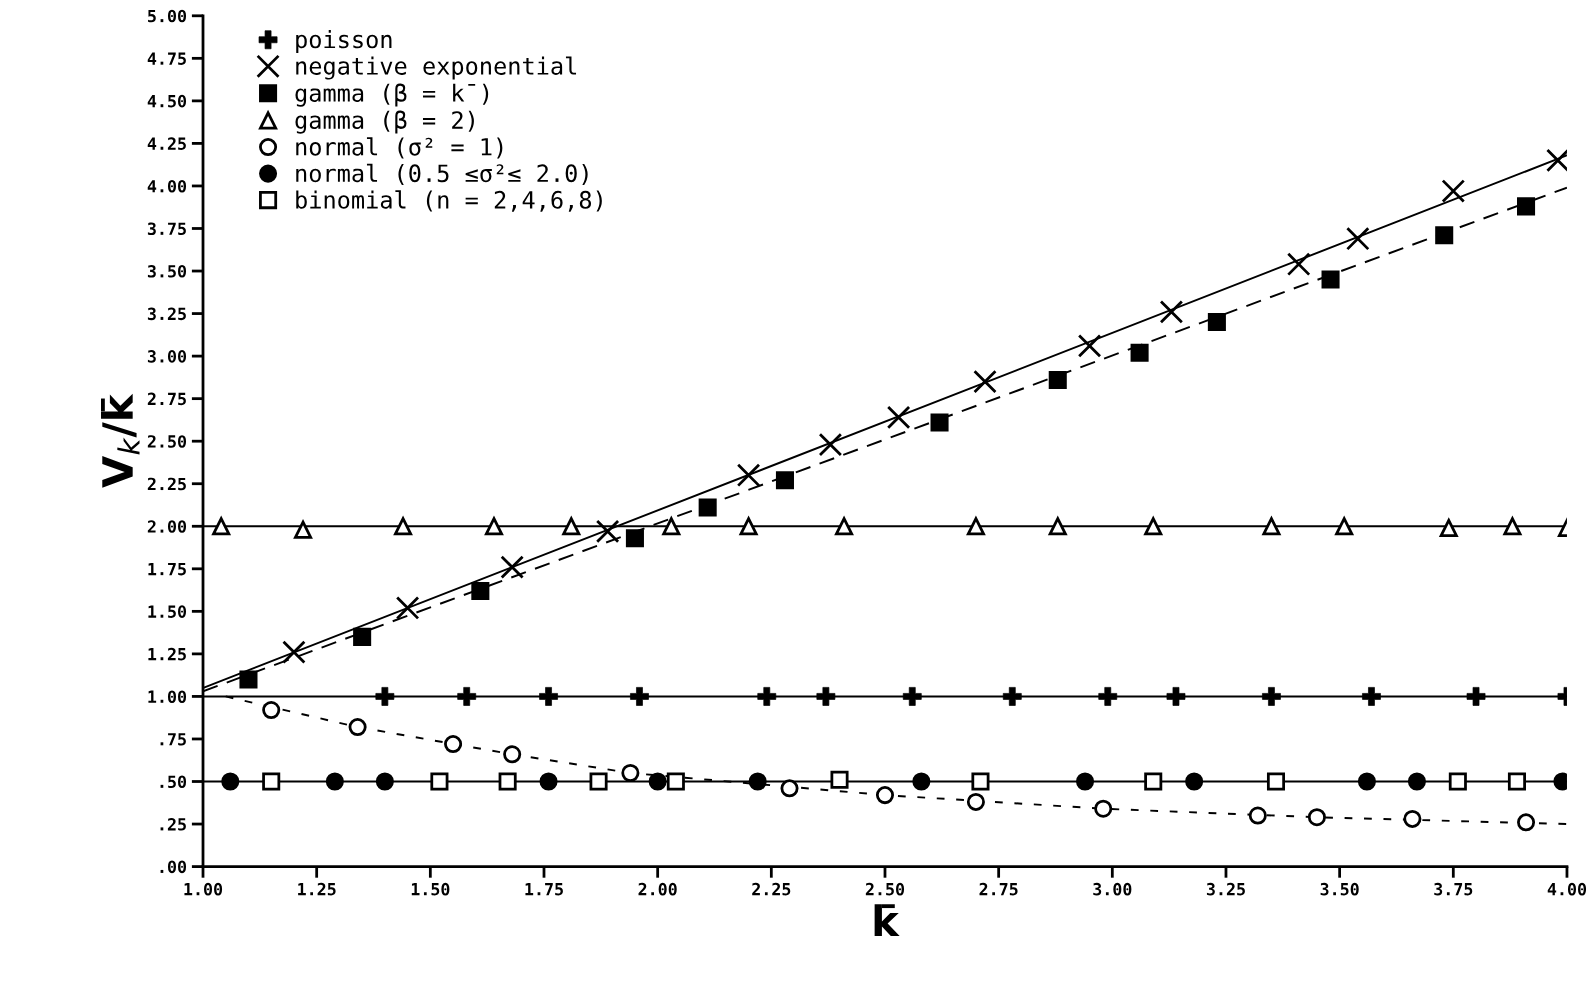 This screenshot has width=1586, height=987. What do you see at coordinates (1339, 889) in the screenshot?
I see `x-tick-label: 3.50` at bounding box center [1339, 889].